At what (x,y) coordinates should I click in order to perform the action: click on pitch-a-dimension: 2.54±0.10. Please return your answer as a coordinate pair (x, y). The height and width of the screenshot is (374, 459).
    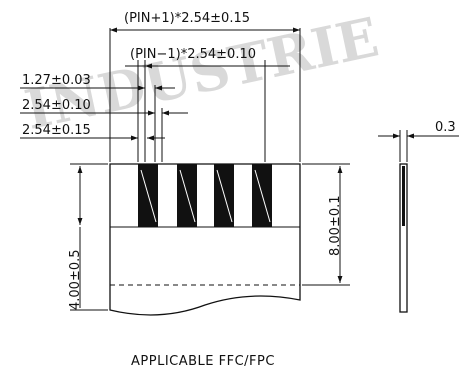
    Looking at the image, I should click on (104, 107).